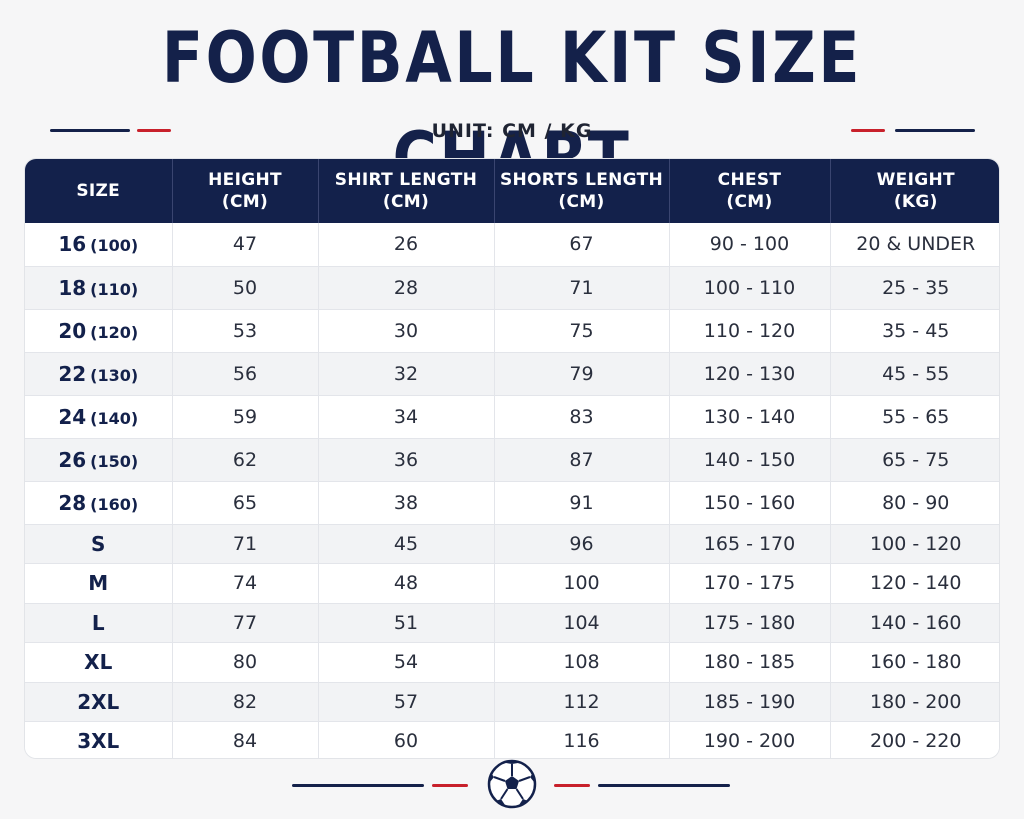 Image resolution: width=1024 pixels, height=819 pixels. I want to click on height-cell: 65, so click(245, 503).